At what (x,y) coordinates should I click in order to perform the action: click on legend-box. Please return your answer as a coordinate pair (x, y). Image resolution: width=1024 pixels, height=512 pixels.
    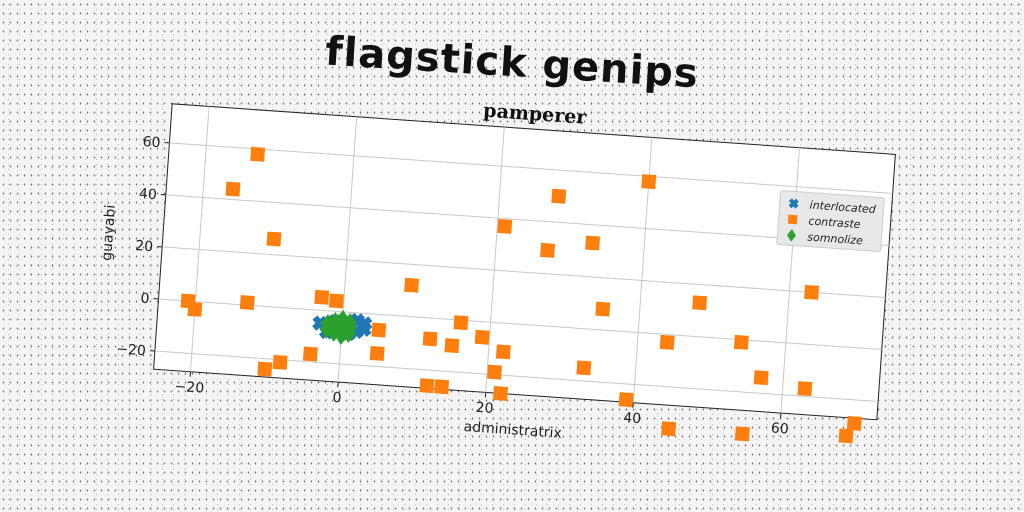
    Looking at the image, I should click on (830, 221).